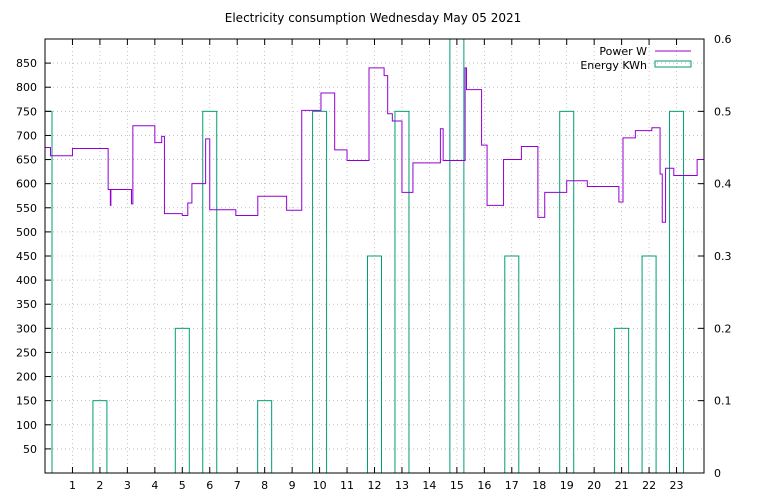 This screenshot has width=768, height=500. What do you see at coordinates (26, 87) in the screenshot?
I see `y-left-tick-label: 800` at bounding box center [26, 87].